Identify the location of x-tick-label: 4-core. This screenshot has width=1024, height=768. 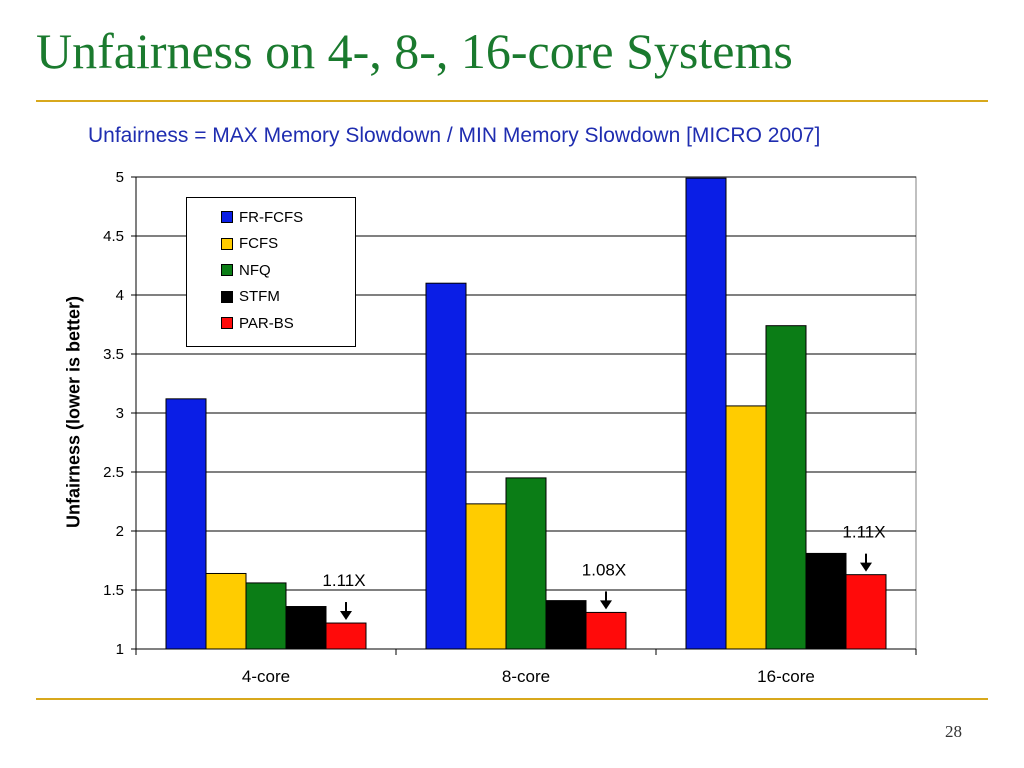
(266, 676).